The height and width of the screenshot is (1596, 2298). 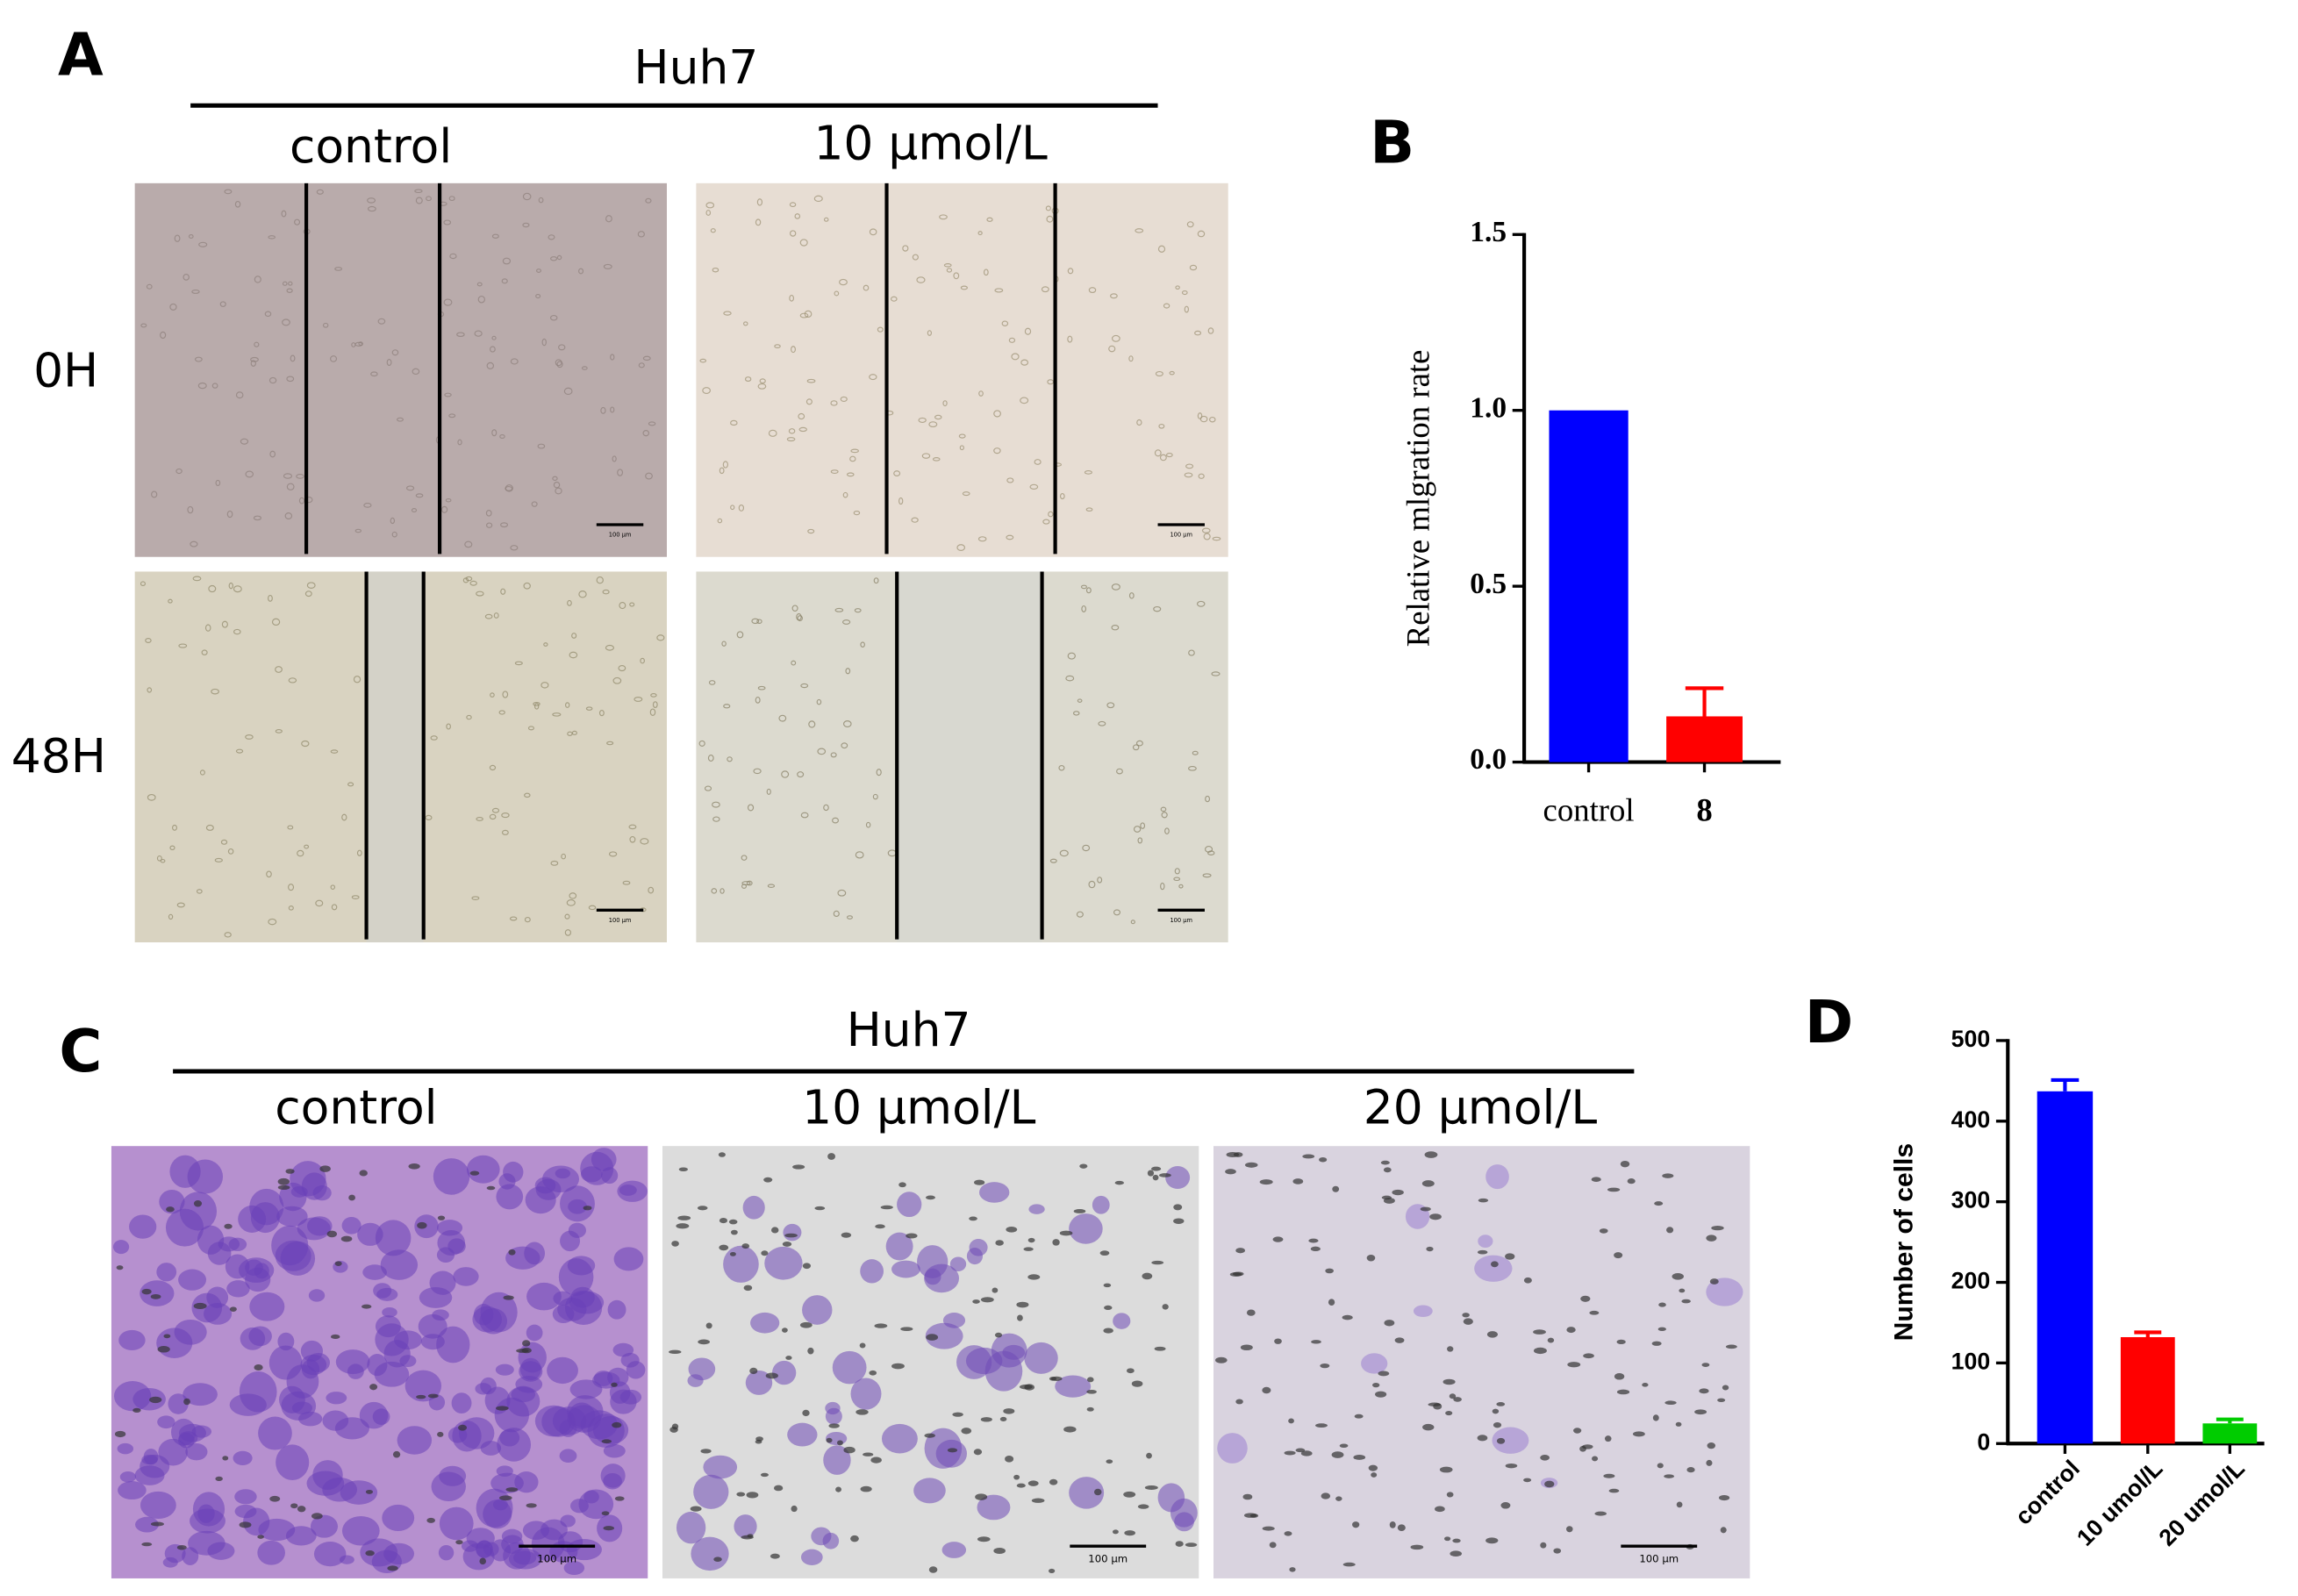 I want to click on y-tick-label: 1.5, so click(x=1488, y=232).